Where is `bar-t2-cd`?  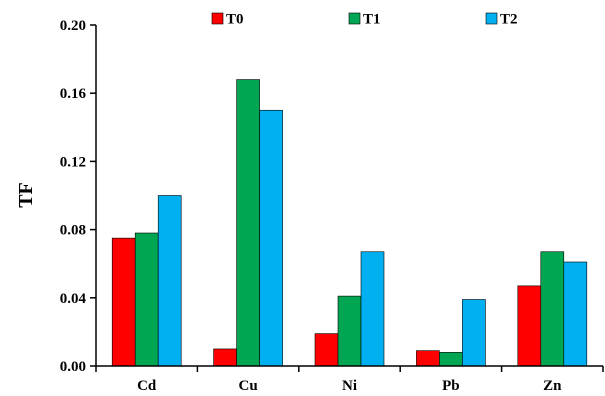
bar-t2-cd is located at coordinates (169, 281).